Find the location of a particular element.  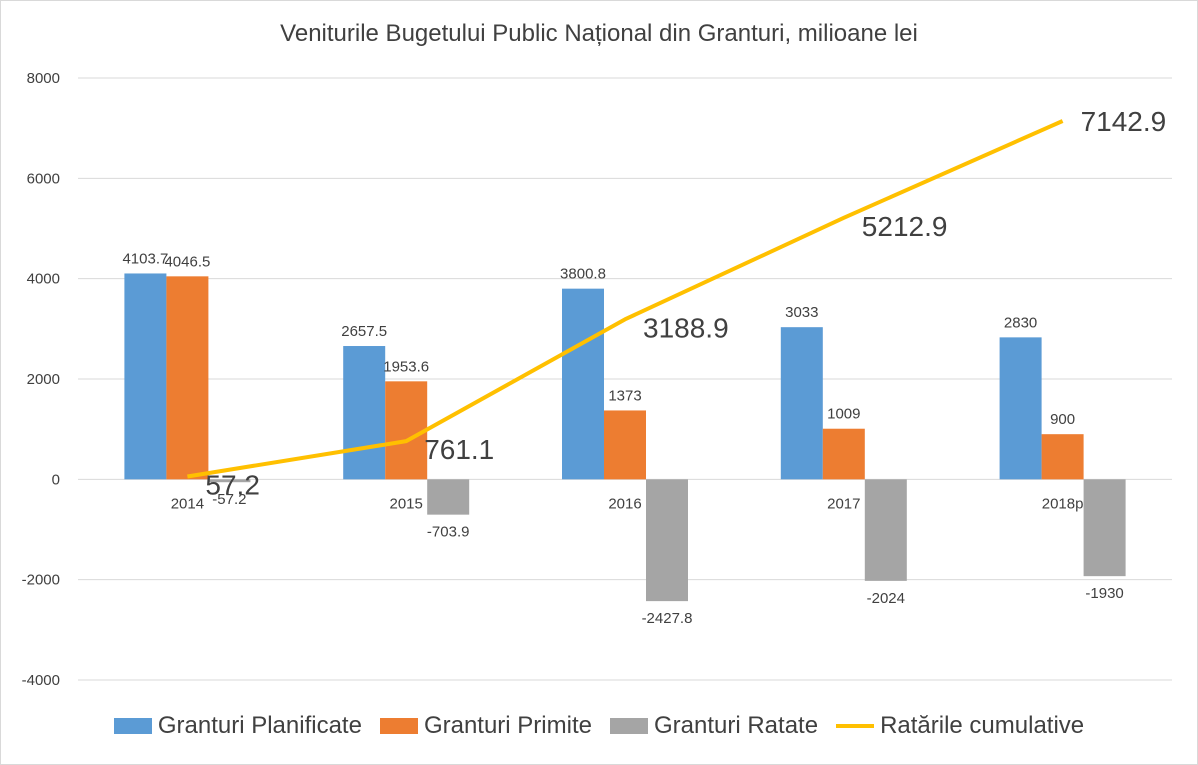

x-category-label: 2015 is located at coordinates (406, 503).